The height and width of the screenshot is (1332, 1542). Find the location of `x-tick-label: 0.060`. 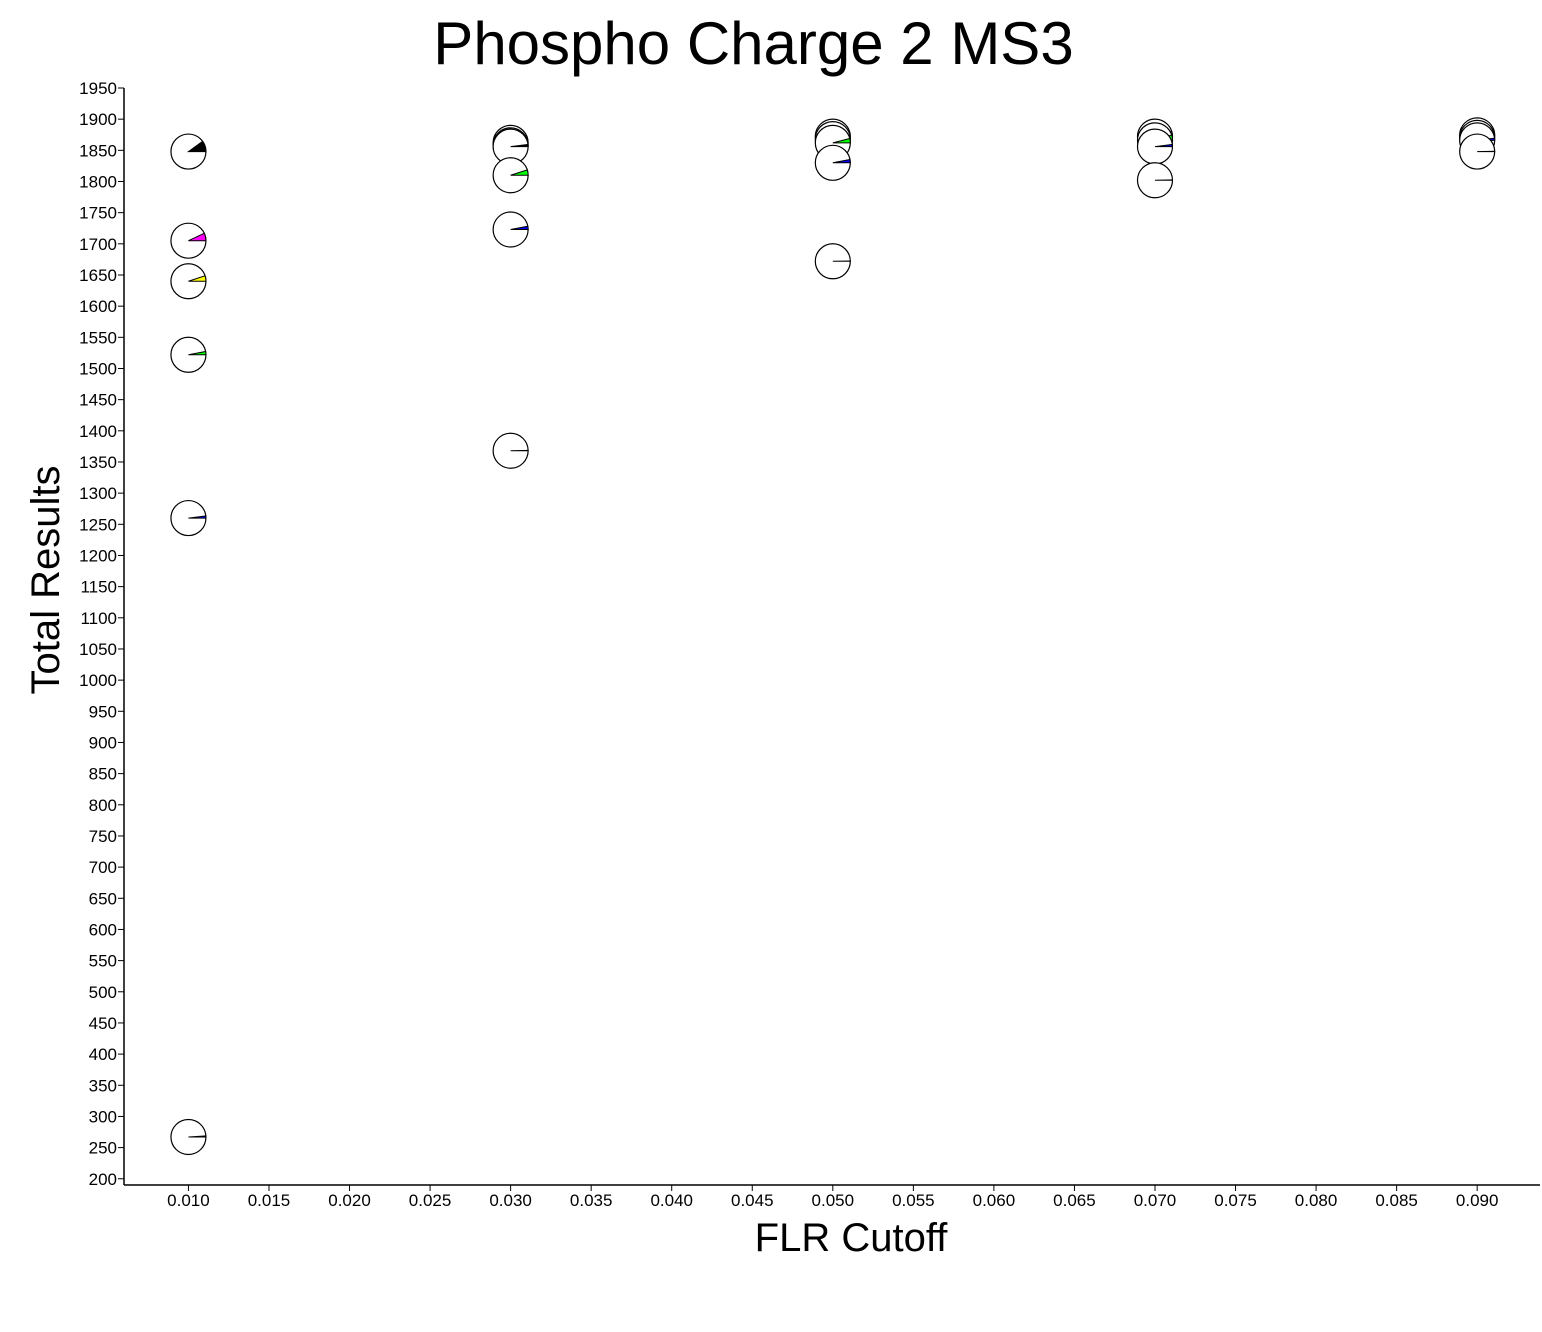

x-tick-label: 0.060 is located at coordinates (994, 1200).